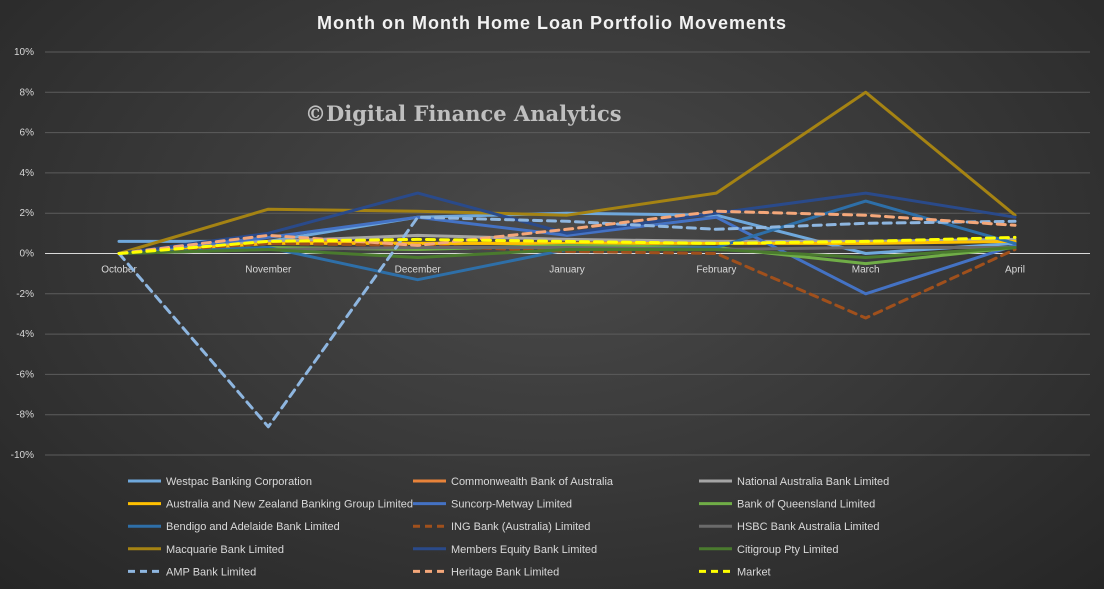  What do you see at coordinates (567, 280) in the screenshot?
I see `series-line-ing-bank-australia-limited` at bounding box center [567, 280].